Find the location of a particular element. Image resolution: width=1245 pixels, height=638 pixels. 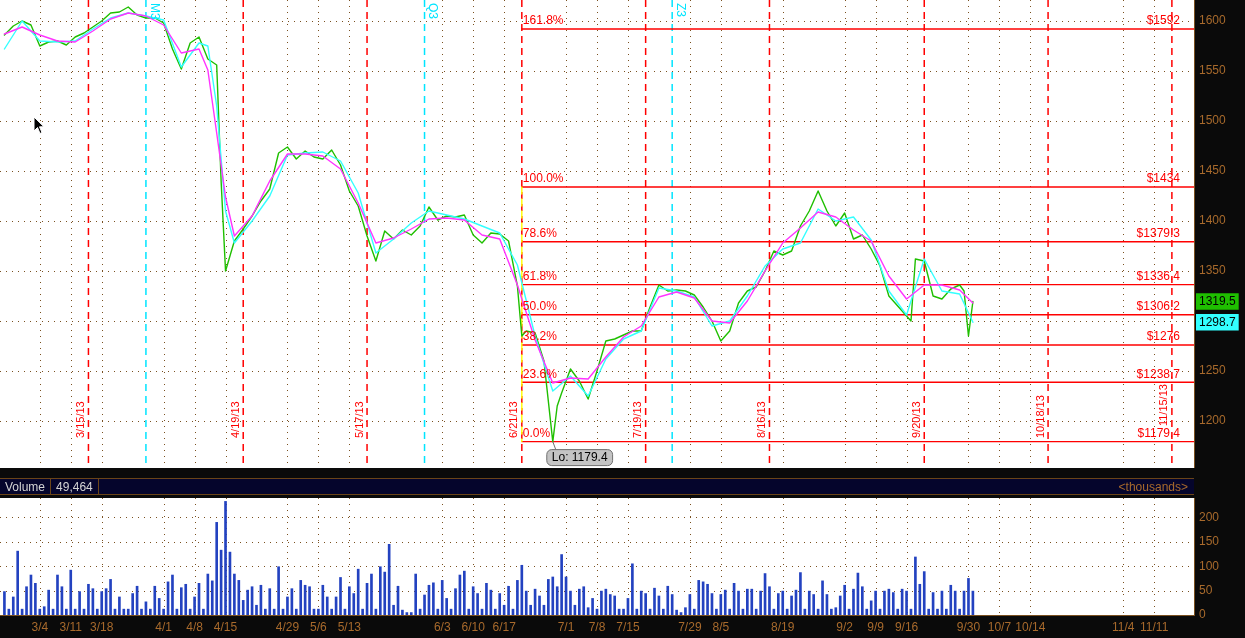

data-label: $1336.4 is located at coordinates (1158, 275).